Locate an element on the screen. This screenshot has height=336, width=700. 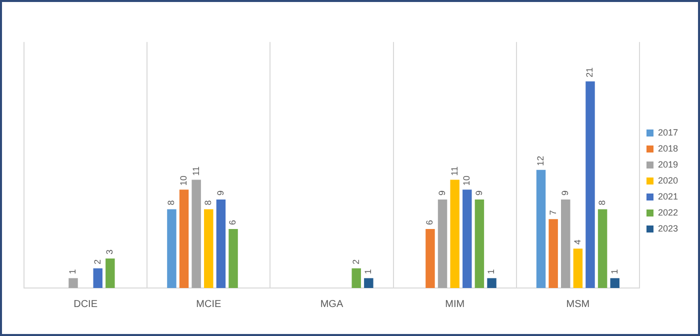
legend-label: 2019 is located at coordinates (668, 164).